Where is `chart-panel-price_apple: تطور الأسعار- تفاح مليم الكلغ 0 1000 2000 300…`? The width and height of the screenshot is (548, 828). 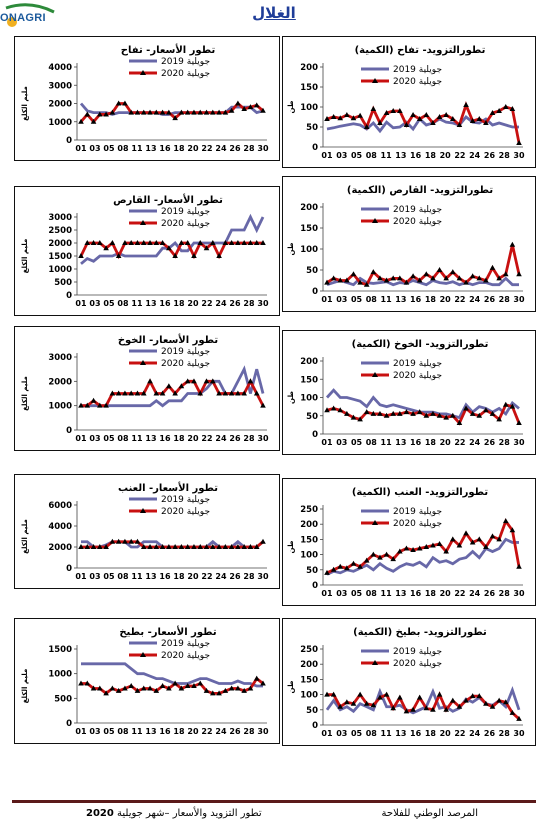
chart-panel-price_apple: تطور الأسعار- تفاح مليم الكلغ 0 1000 2000 300… is located at coordinates (147, 98).